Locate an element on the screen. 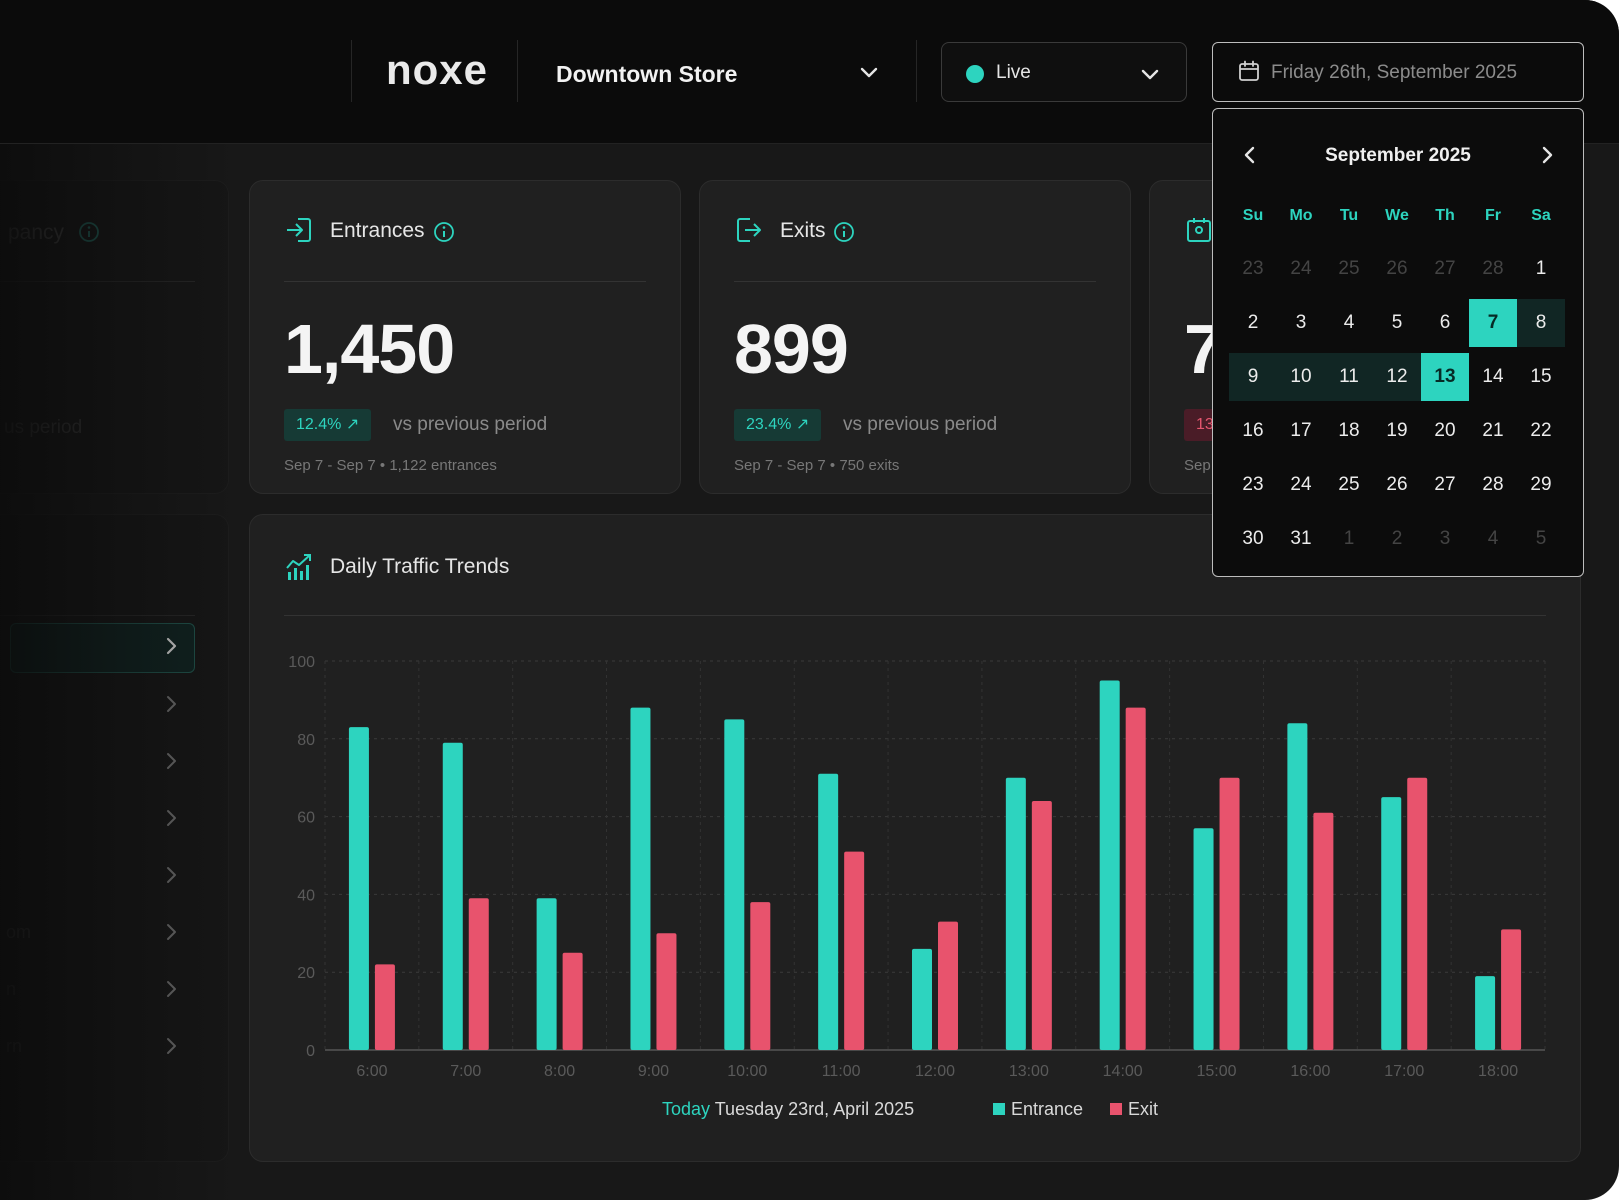  weekday-header: Su is located at coordinates (1253, 215).